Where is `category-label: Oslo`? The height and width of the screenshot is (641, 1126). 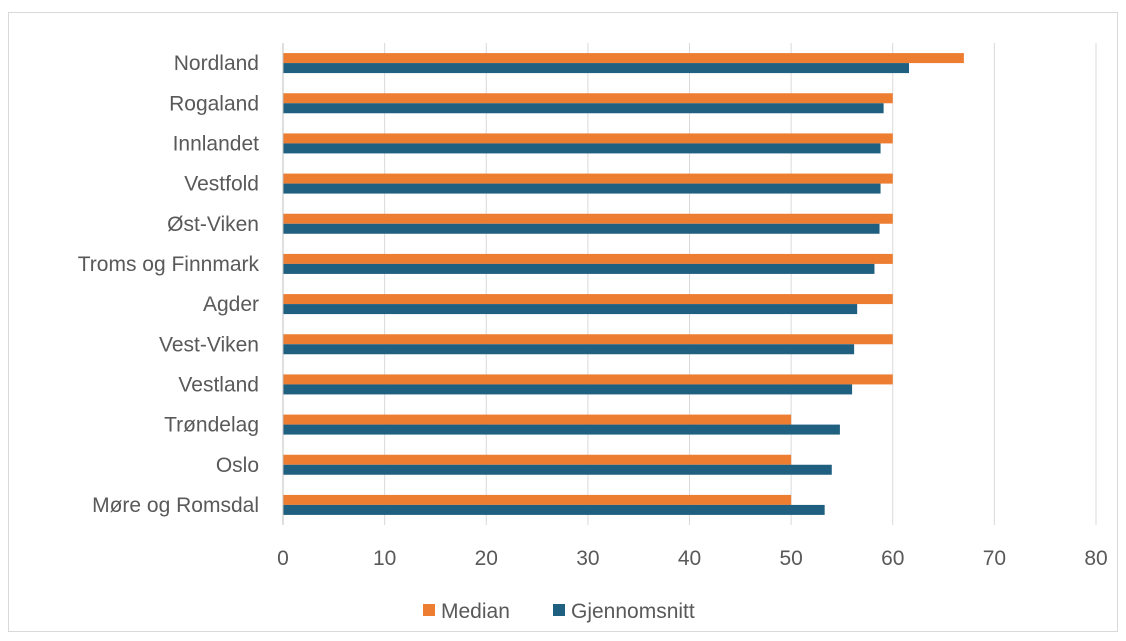
category-label: Oslo is located at coordinates (237, 465).